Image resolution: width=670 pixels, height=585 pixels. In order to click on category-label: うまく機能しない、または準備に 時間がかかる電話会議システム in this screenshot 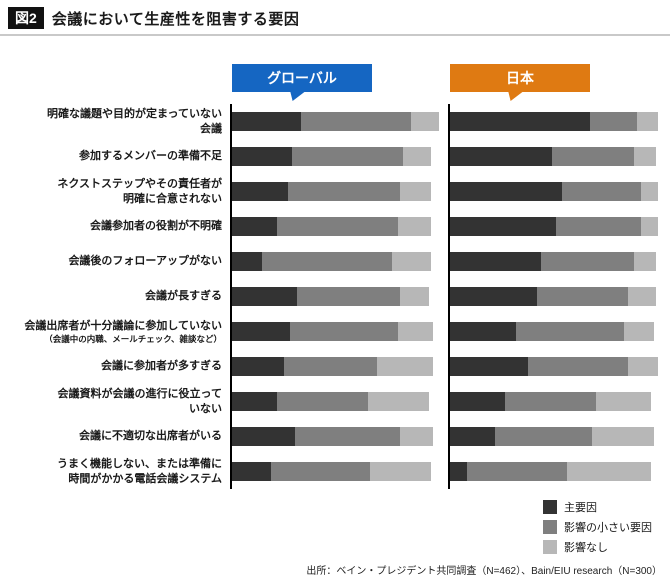, I will do `click(119, 471)`.